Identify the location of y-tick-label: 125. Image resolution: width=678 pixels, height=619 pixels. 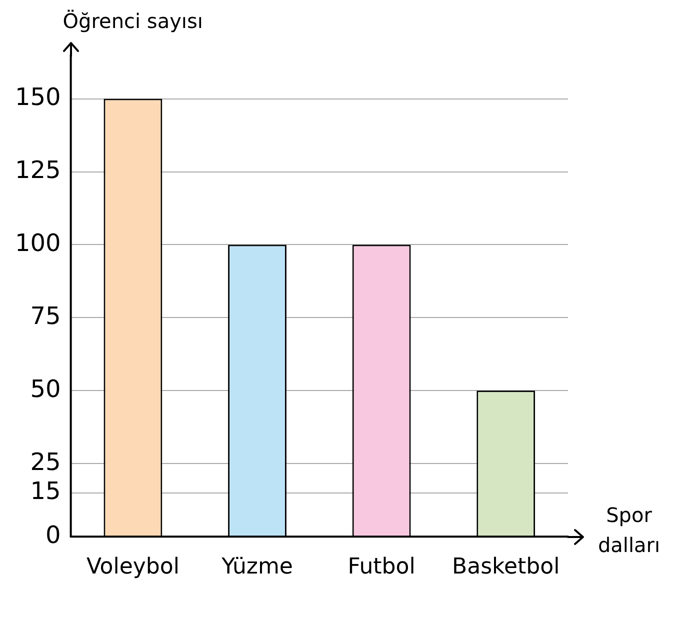
(37, 170).